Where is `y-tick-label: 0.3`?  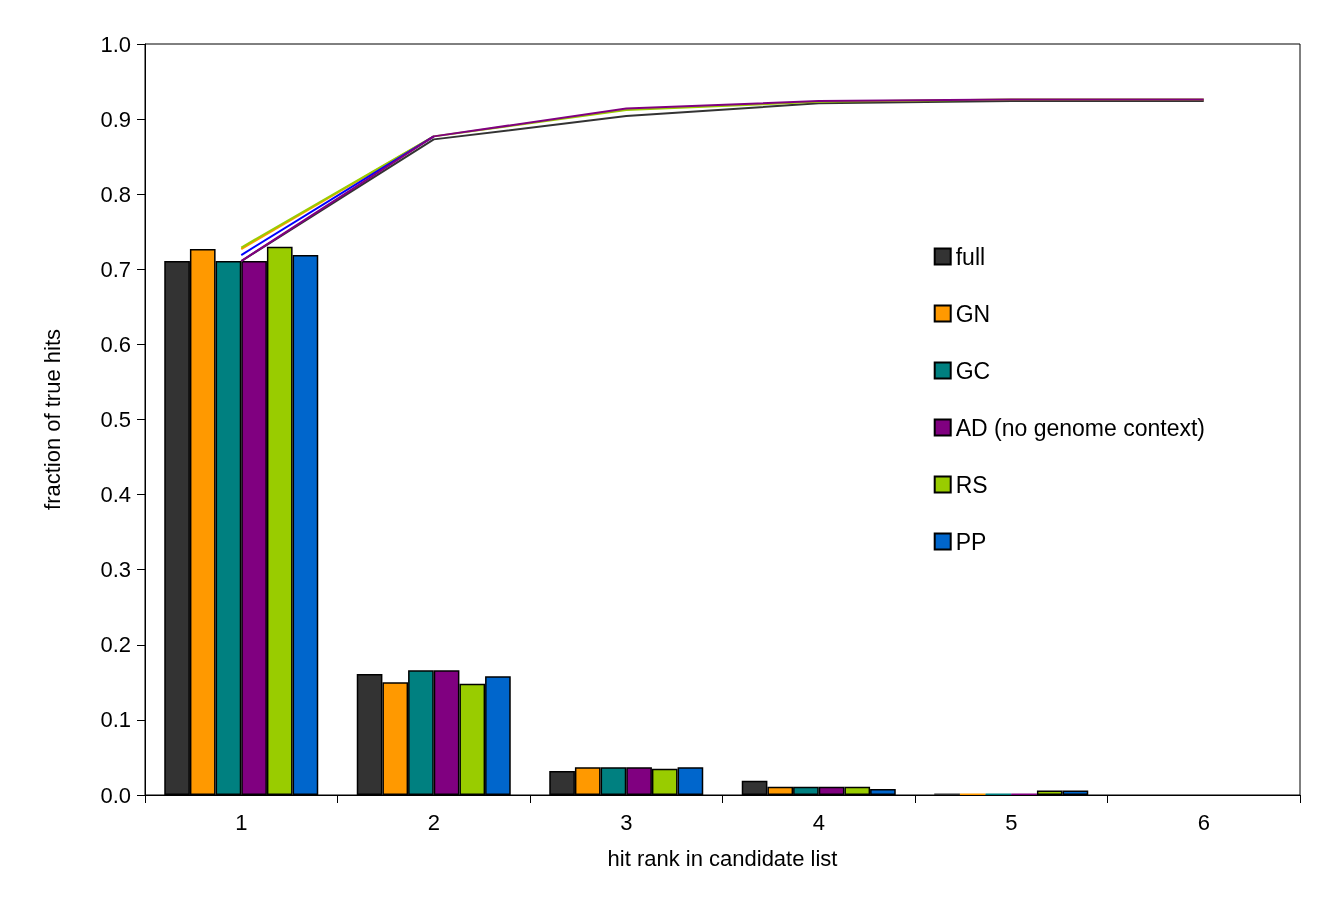
y-tick-label: 0.3 is located at coordinates (115, 570).